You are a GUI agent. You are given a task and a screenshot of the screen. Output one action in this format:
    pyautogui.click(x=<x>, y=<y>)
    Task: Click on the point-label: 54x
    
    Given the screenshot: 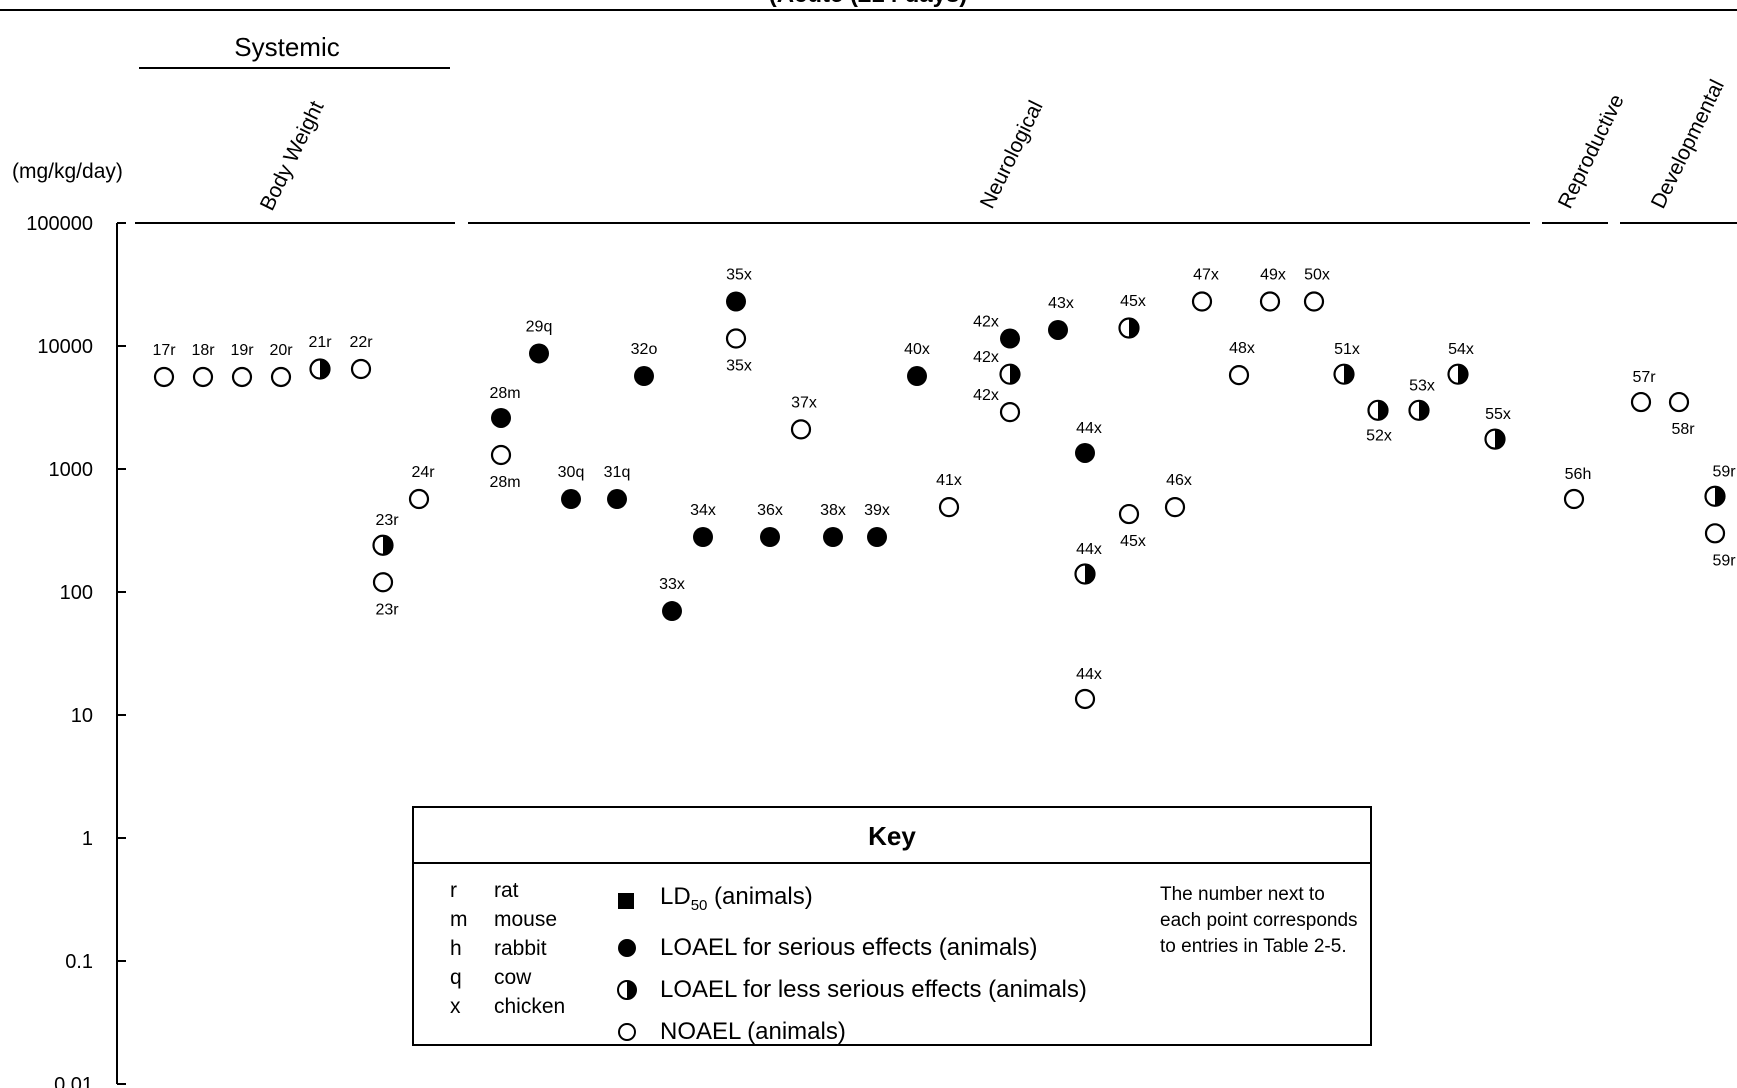 What is the action you would take?
    pyautogui.click(x=1461, y=349)
    